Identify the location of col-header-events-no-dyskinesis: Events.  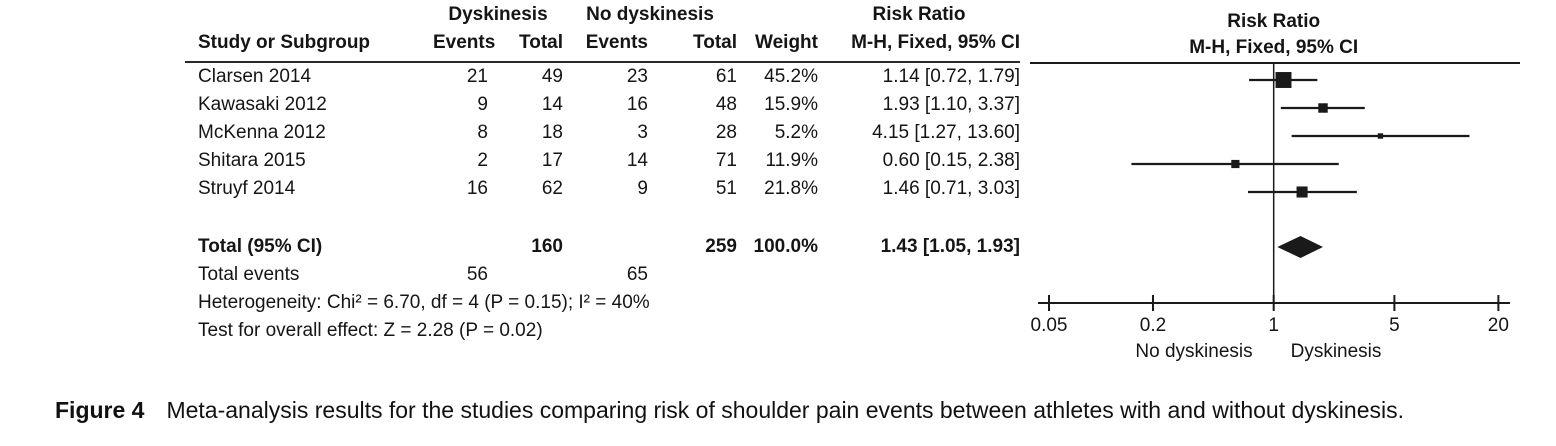
(616, 42).